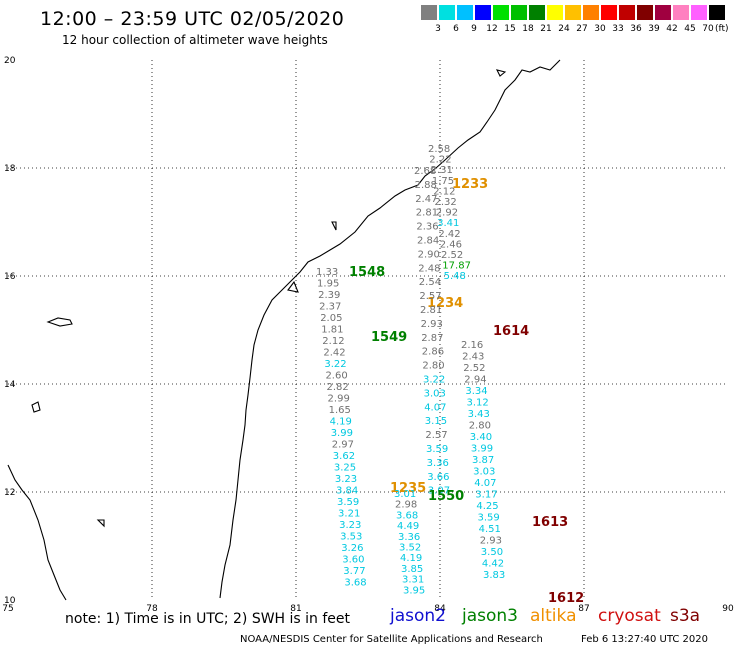 The height and width of the screenshot is (650, 740). What do you see at coordinates (438, 477) in the screenshot?
I see `swh-value: 3.66` at bounding box center [438, 477].